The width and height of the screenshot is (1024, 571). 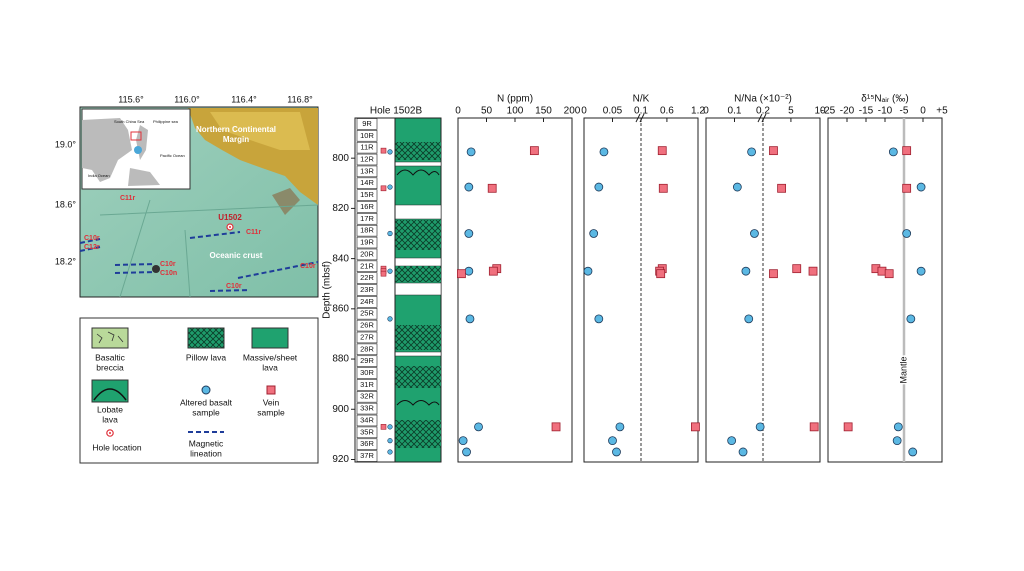 I want to click on lithology-lobate, so click(x=418, y=172).